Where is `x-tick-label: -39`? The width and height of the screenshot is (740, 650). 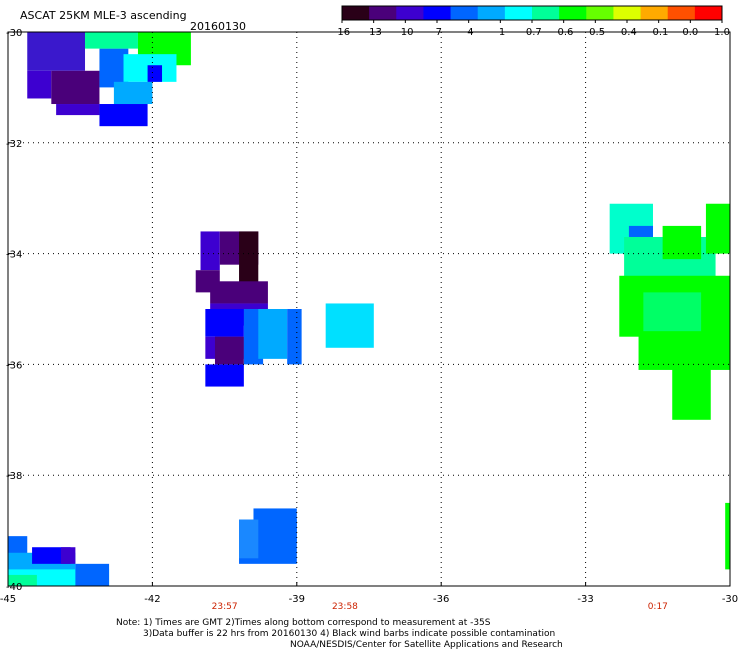
x-tick-label: -39 is located at coordinates (297, 599).